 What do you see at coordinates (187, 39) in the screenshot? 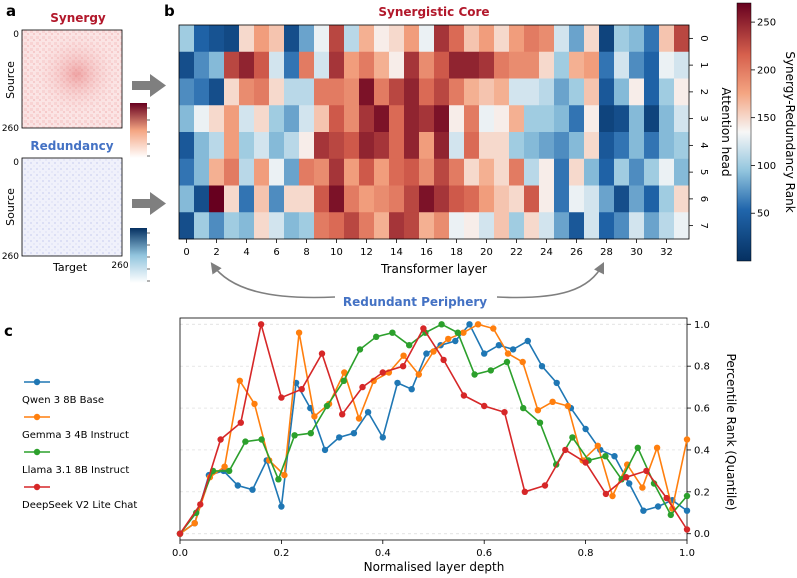
I see `heatmap-cell-h0-l0` at bounding box center [187, 39].